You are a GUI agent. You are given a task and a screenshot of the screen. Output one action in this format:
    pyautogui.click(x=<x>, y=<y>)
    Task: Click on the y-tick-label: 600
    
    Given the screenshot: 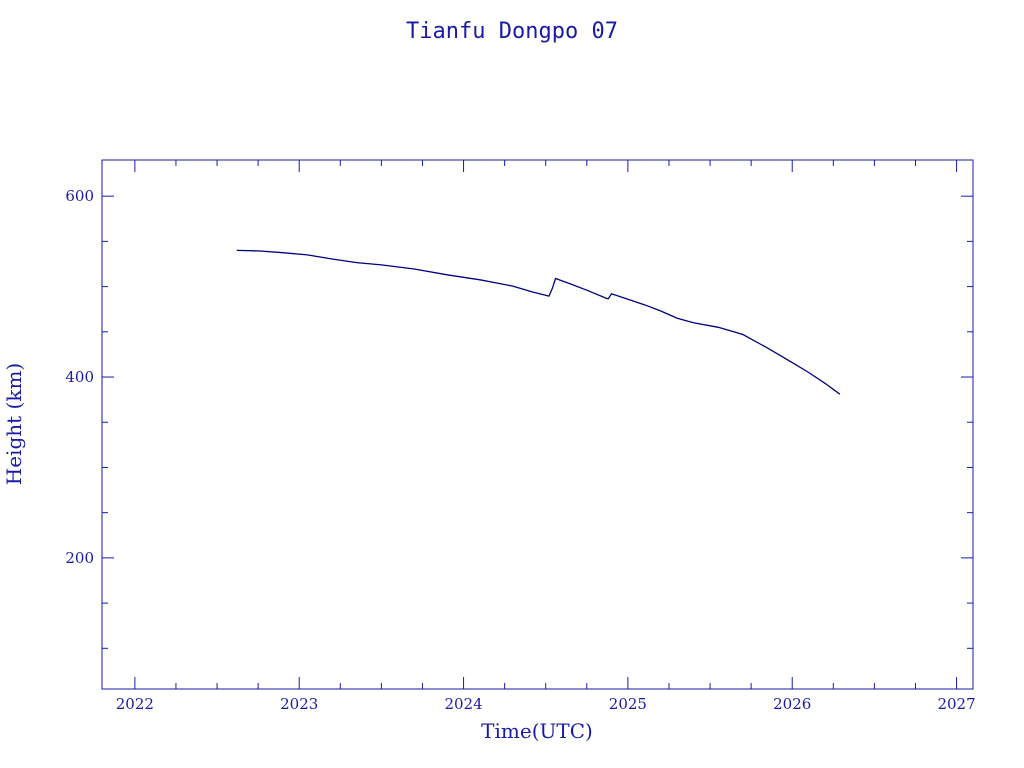 What is the action you would take?
    pyautogui.click(x=79, y=196)
    